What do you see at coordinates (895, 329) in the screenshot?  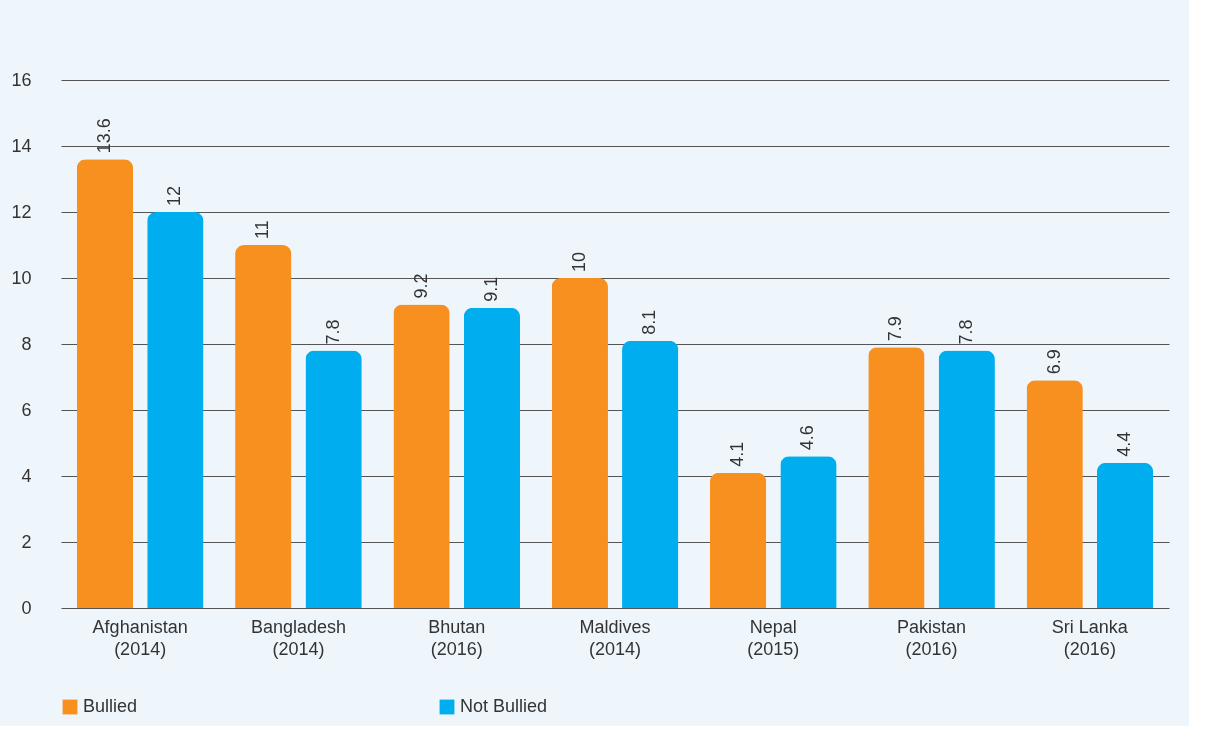 I see `data-label: 7.9` at bounding box center [895, 329].